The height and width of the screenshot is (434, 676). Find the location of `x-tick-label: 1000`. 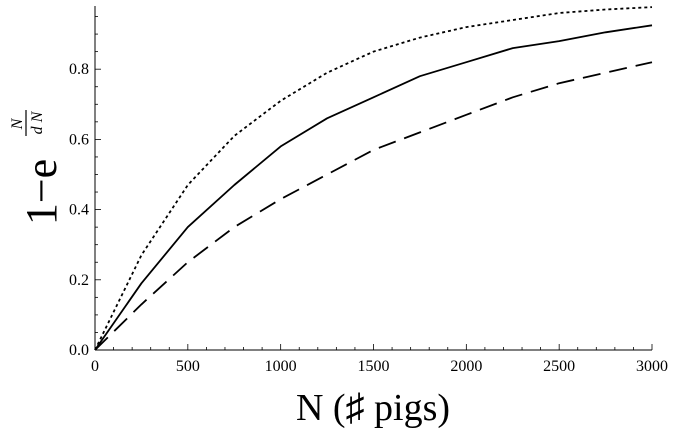

x-tick-label: 1000 is located at coordinates (281, 366).